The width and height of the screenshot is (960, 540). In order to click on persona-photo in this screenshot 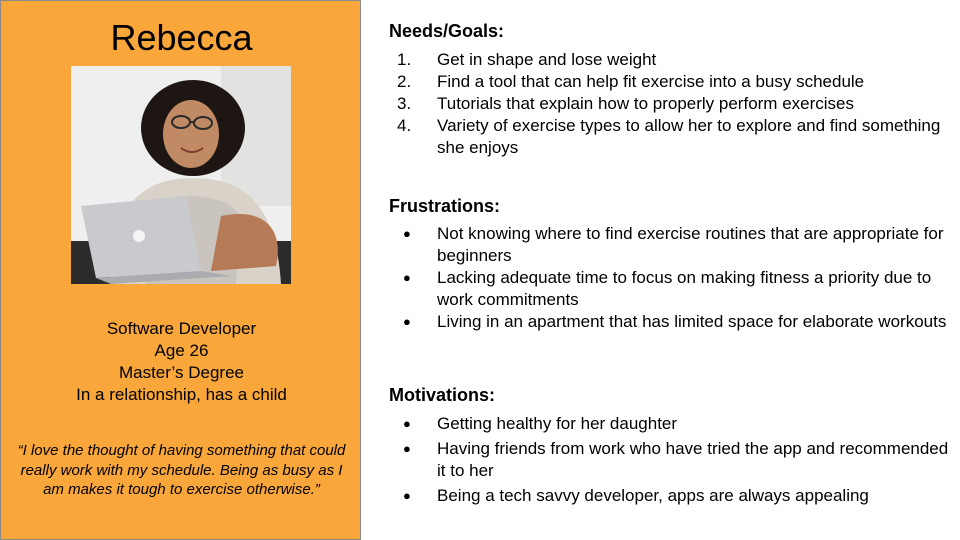, I will do `click(181, 175)`.